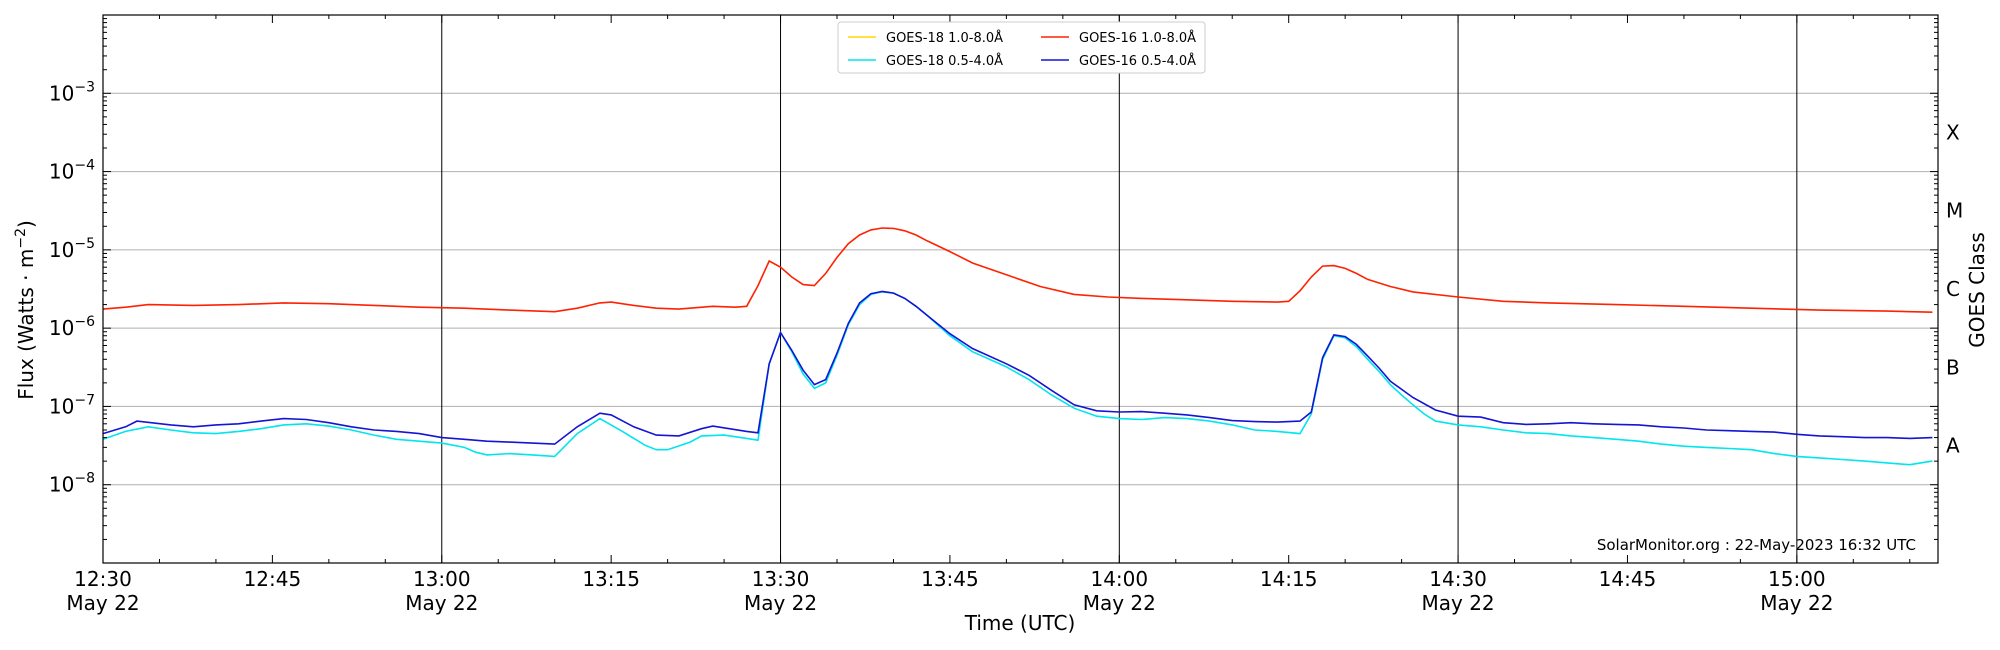 The height and width of the screenshot is (650, 2000). Describe the element at coordinates (442, 579) in the screenshot. I see `x-tick-label: 13:00` at that location.